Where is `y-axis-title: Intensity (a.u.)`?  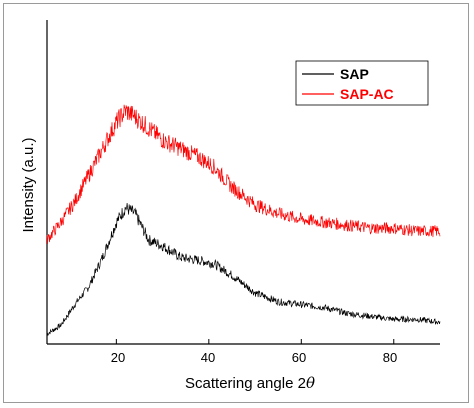
y-axis-title: Intensity (a.u.) is located at coordinates (28, 184).